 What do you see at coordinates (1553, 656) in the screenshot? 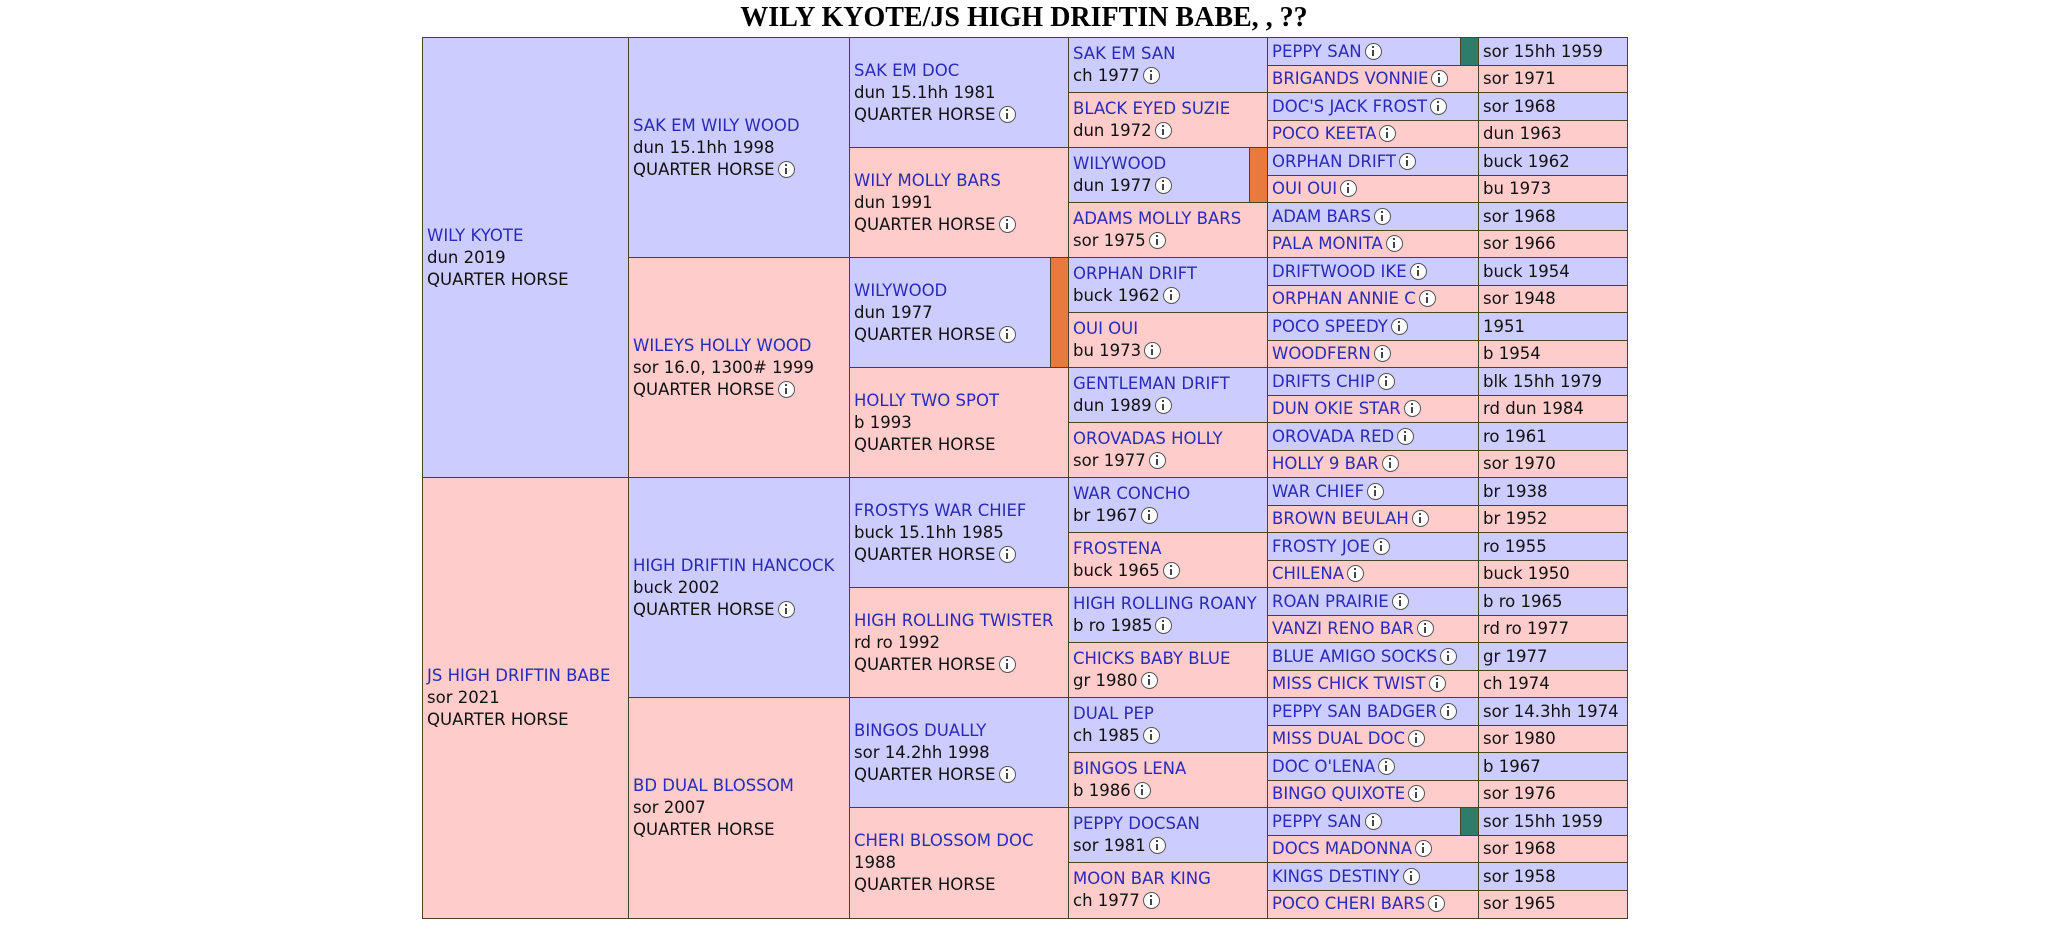
I see `horse-detail-cell: gr 1977` at bounding box center [1553, 656].